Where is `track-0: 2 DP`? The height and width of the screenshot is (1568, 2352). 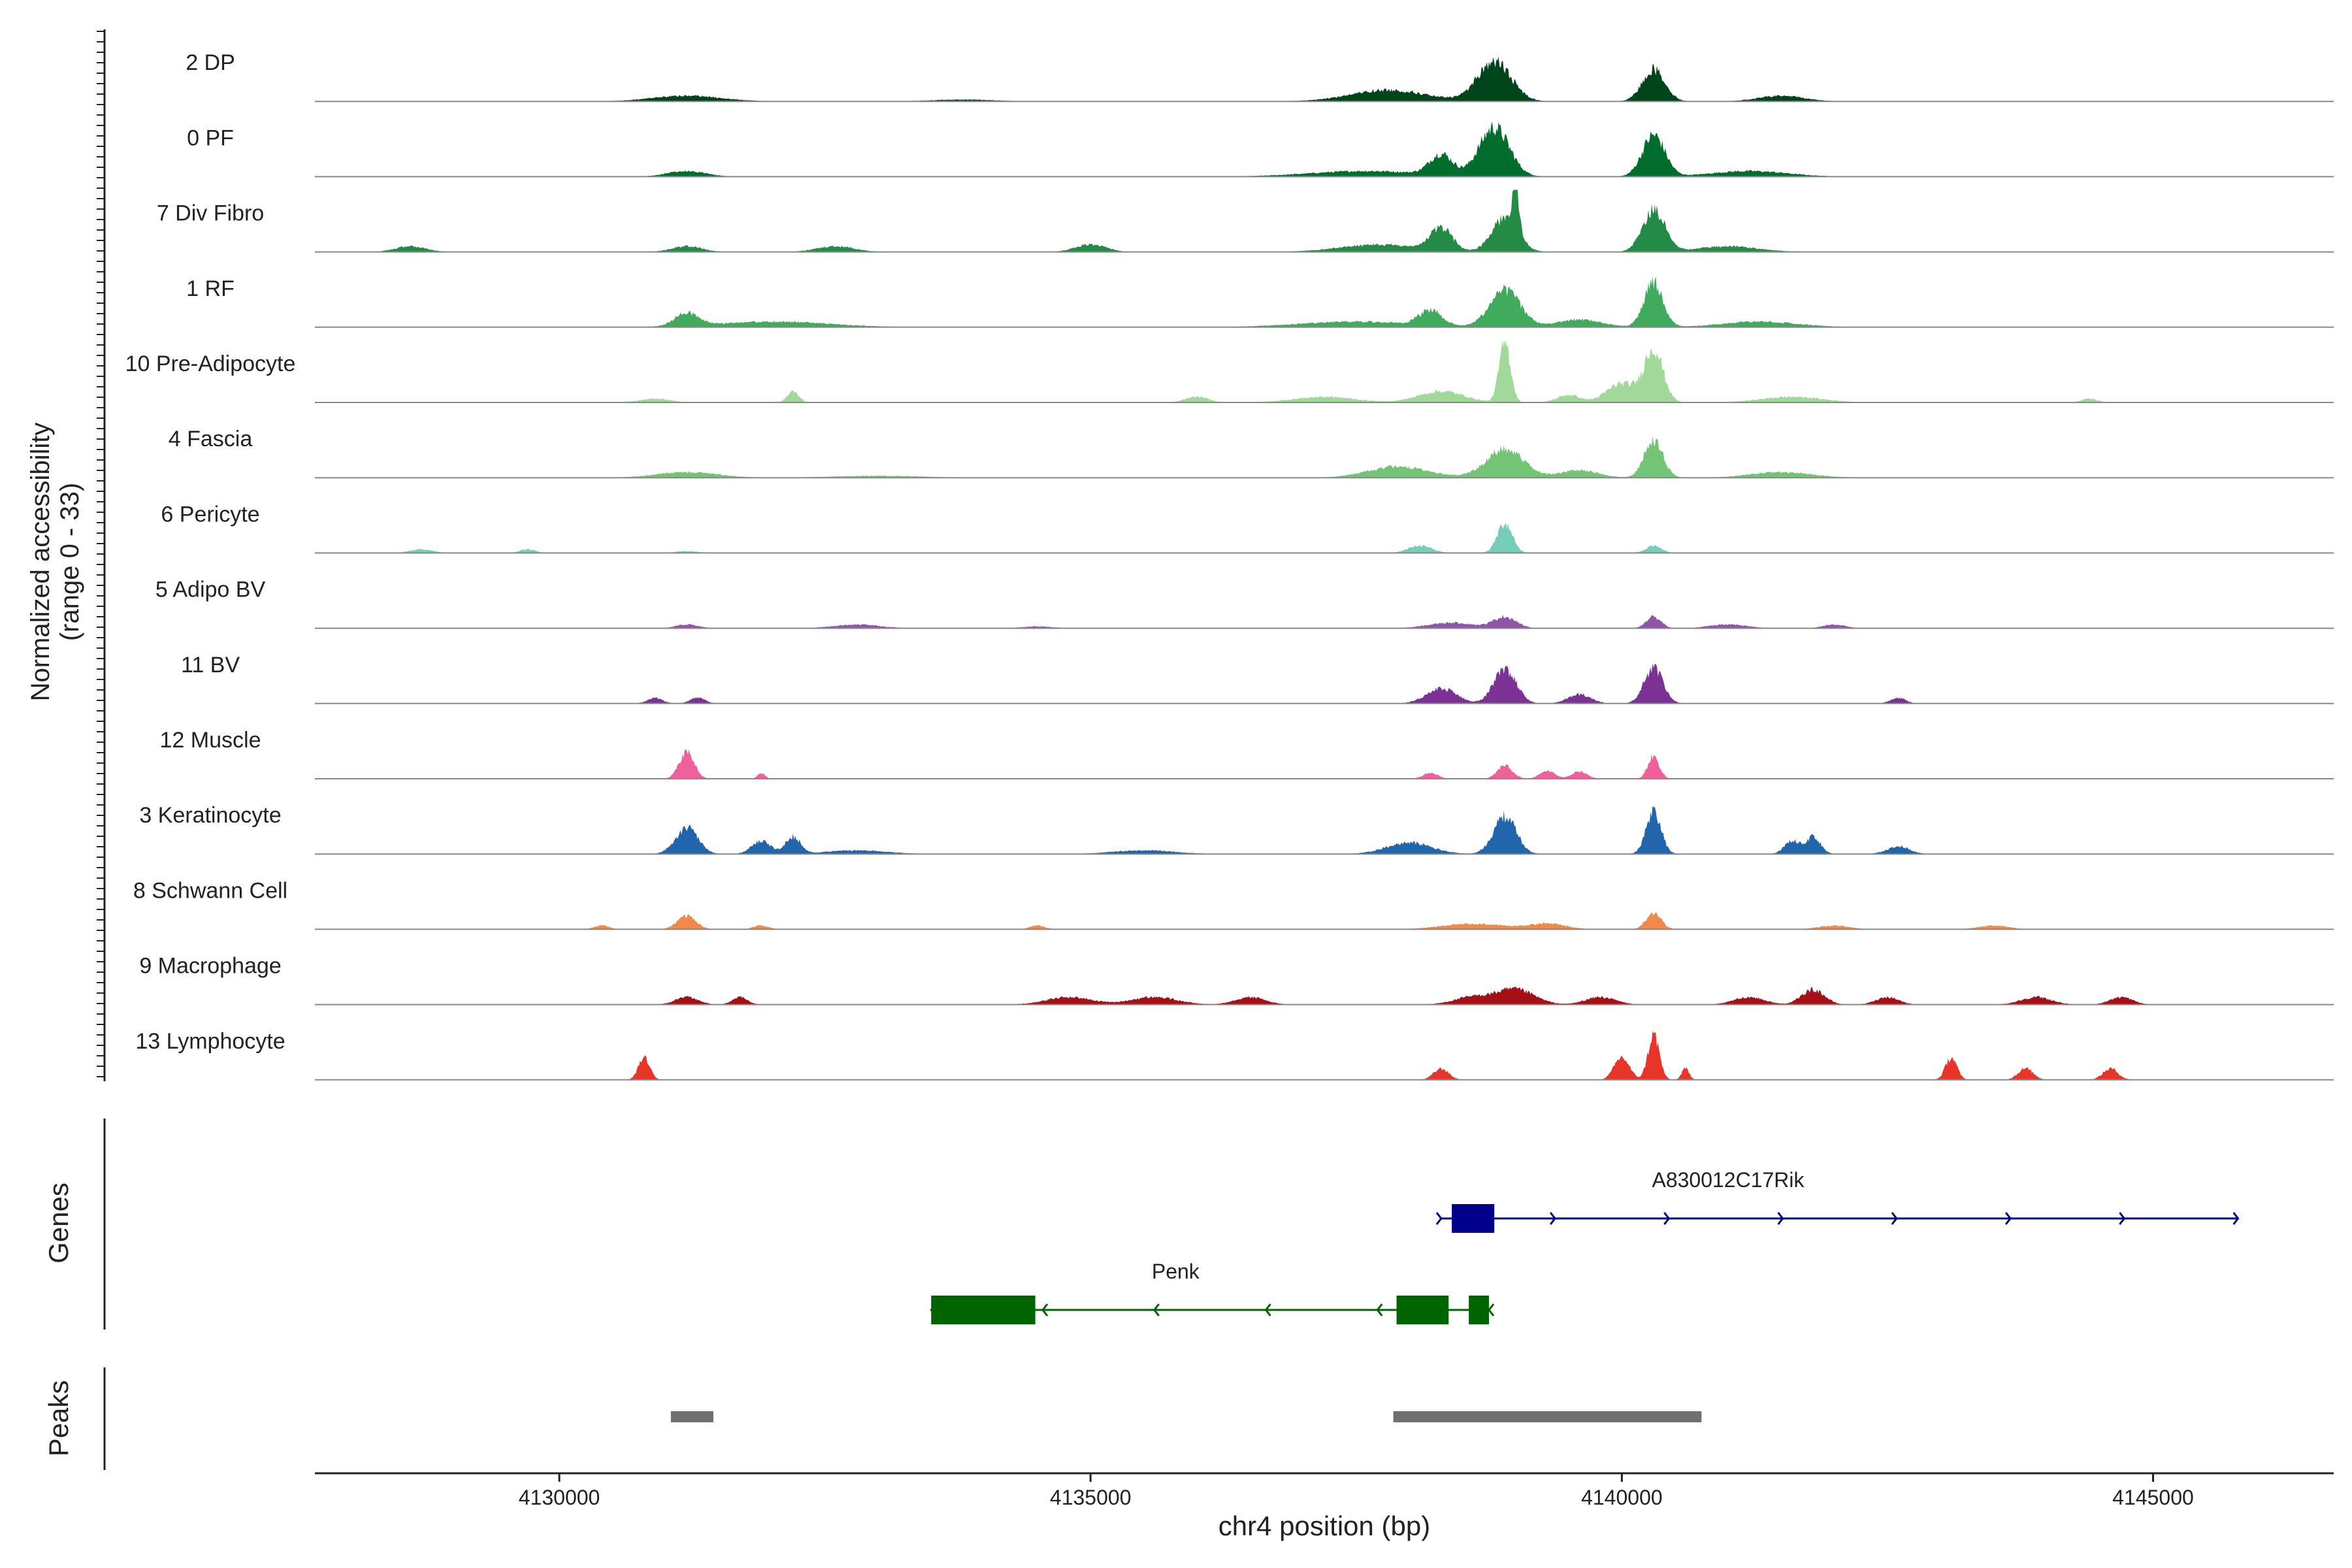
track-0: 2 DP is located at coordinates (1260, 76).